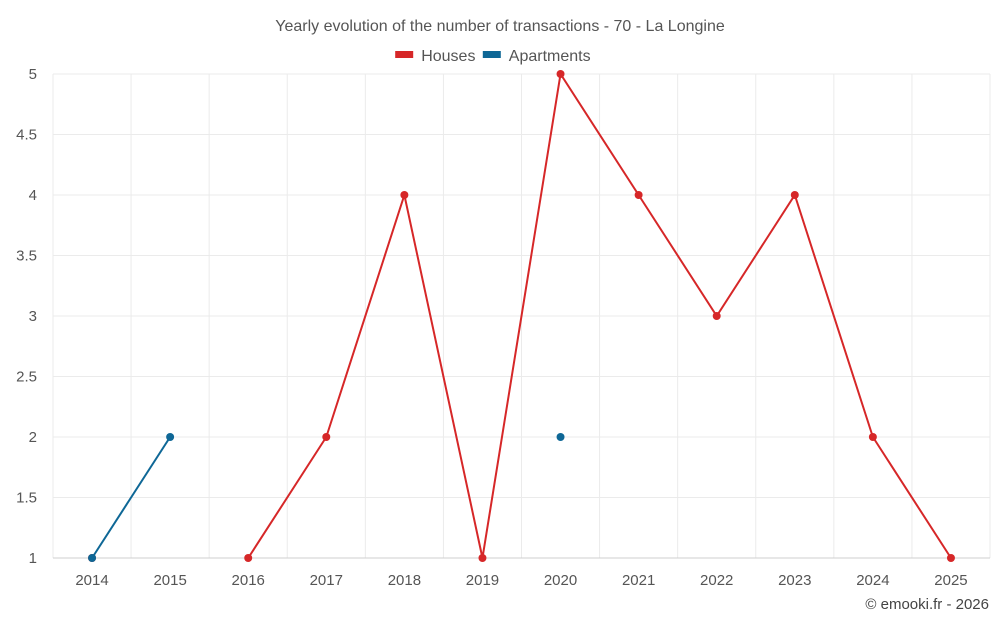 The image size is (1000, 625). I want to click on y-tick-label: 2, so click(33, 437).